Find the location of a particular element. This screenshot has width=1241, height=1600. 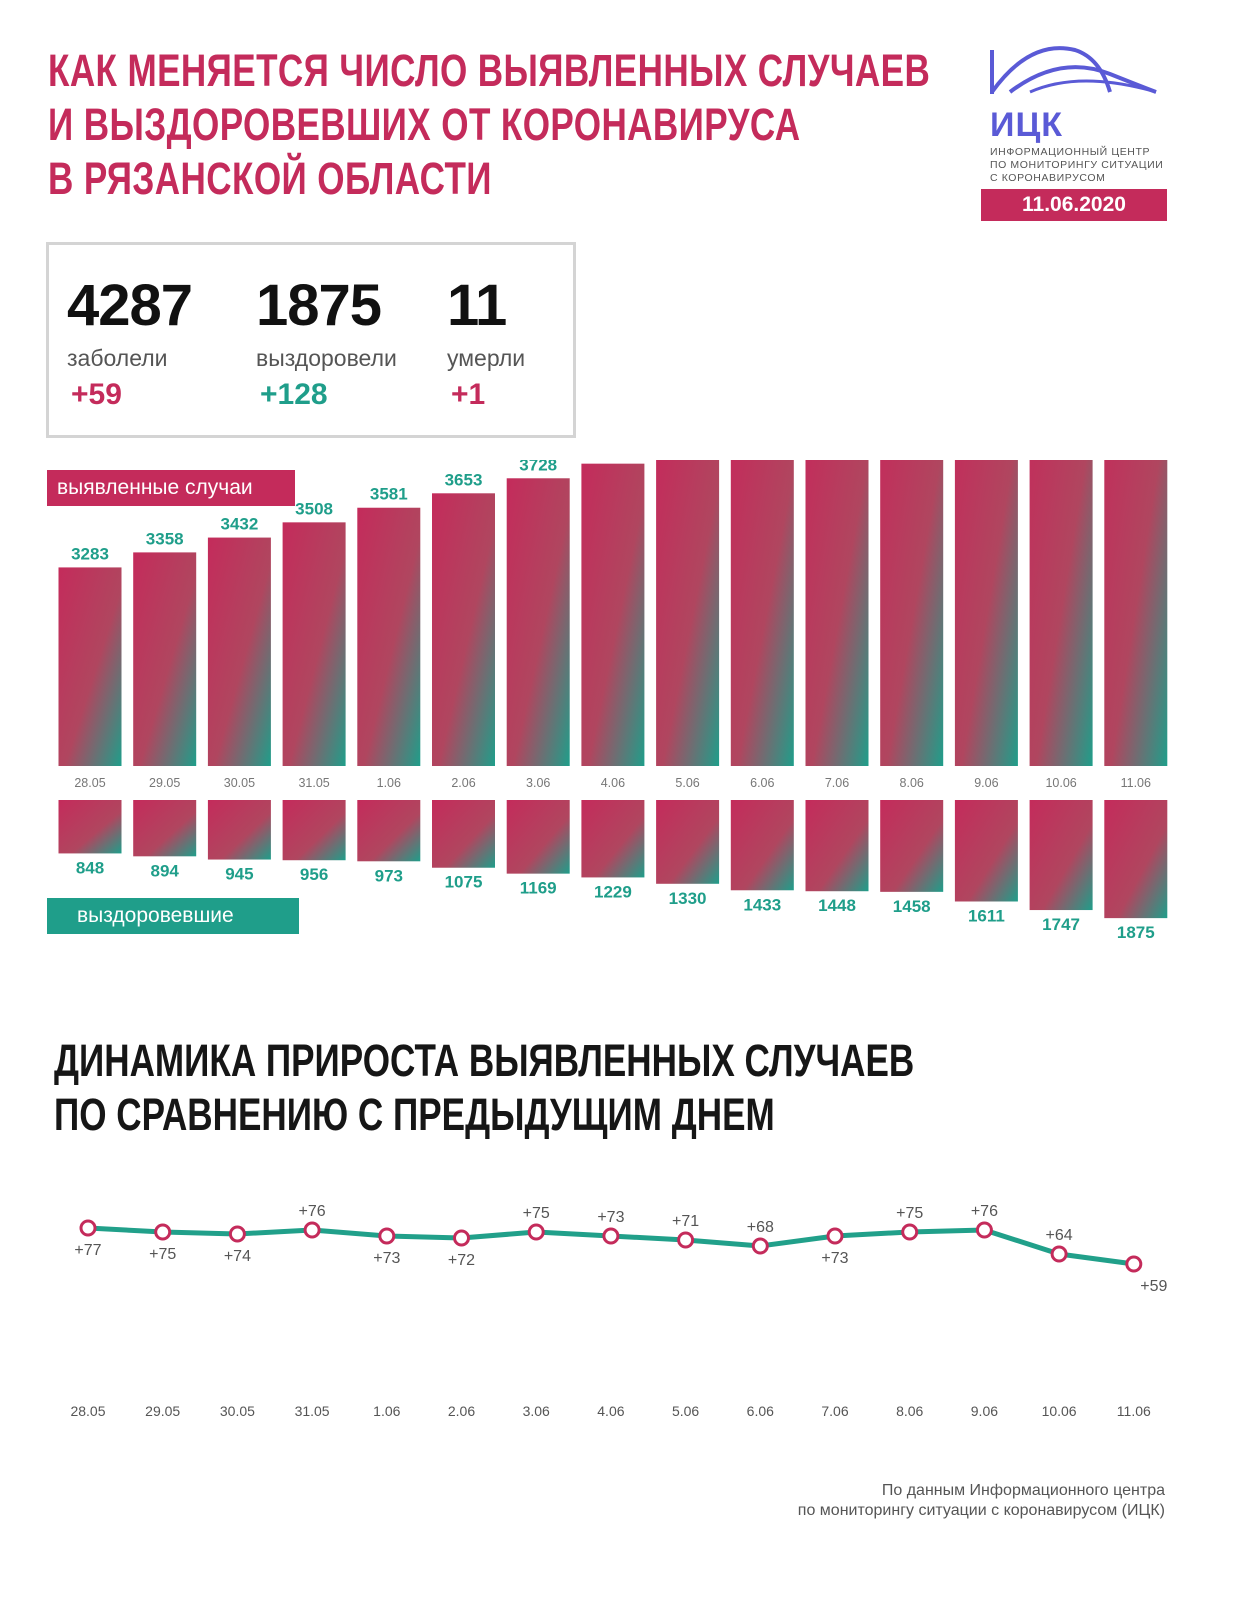

summary-recovered: 1875 выздоровели +128 is located at coordinates (326, 343).